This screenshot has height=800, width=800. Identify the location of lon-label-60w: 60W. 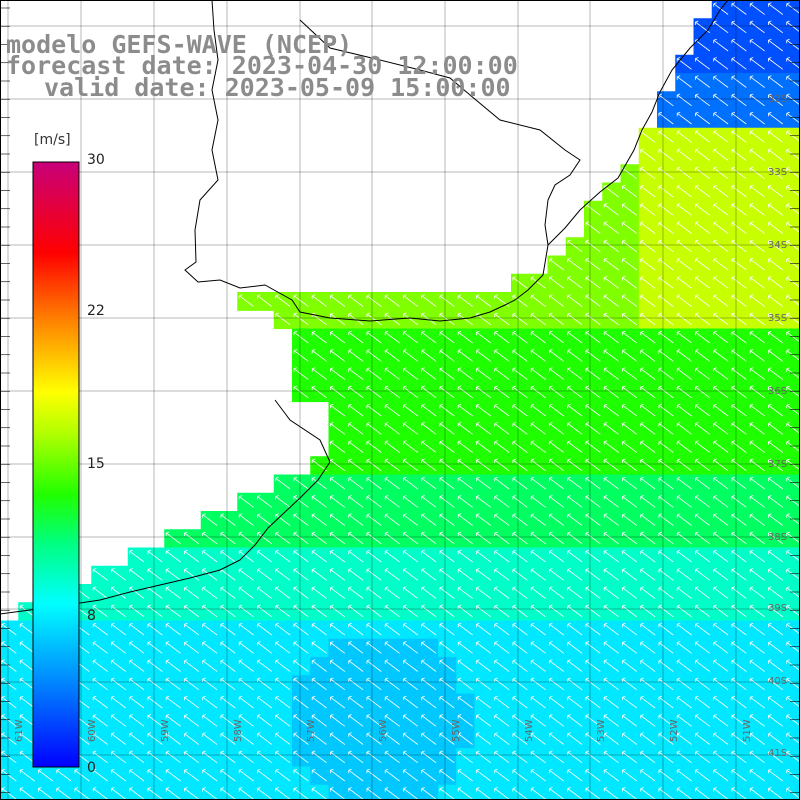
(92, 730).